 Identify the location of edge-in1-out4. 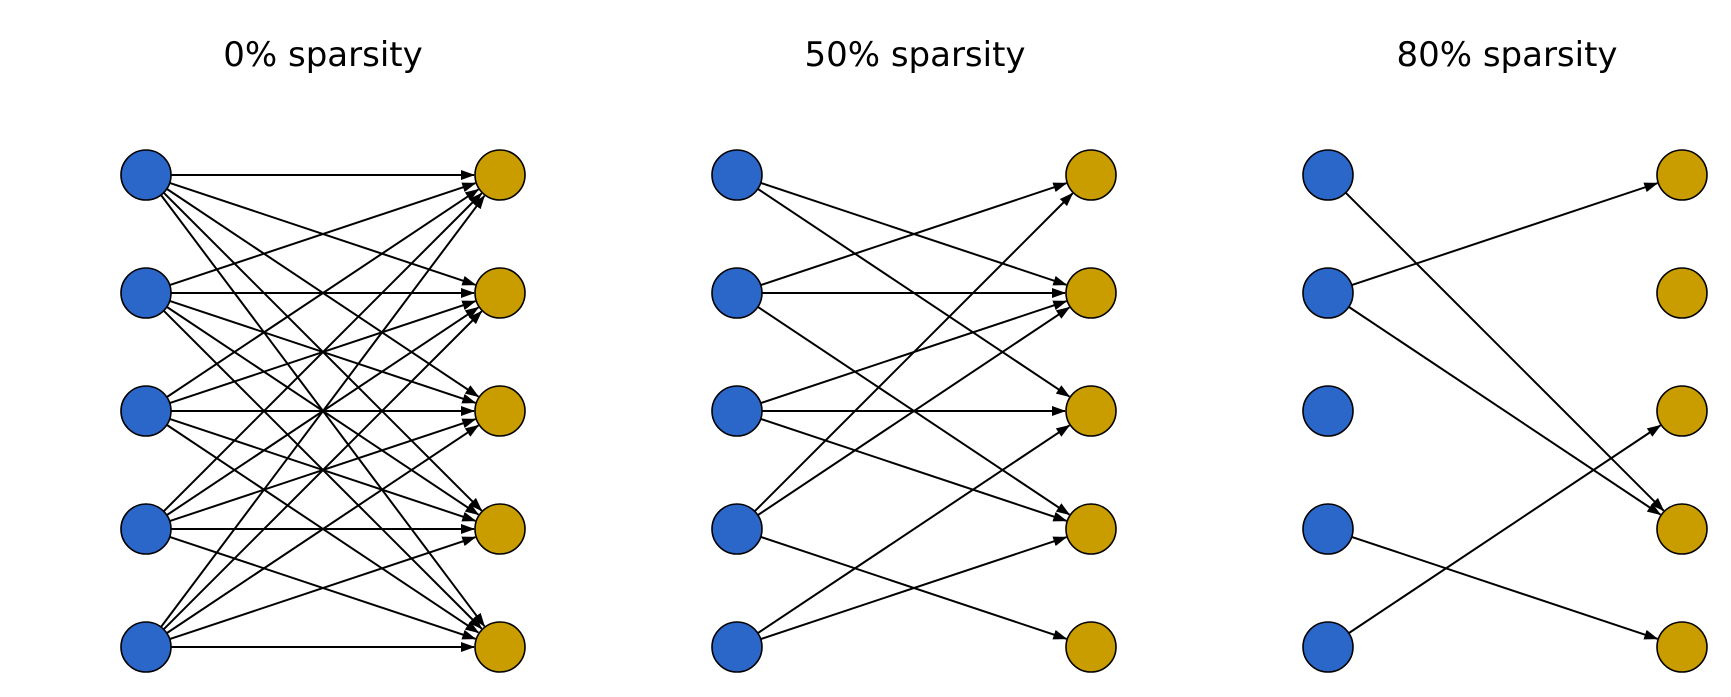
(1504, 351).